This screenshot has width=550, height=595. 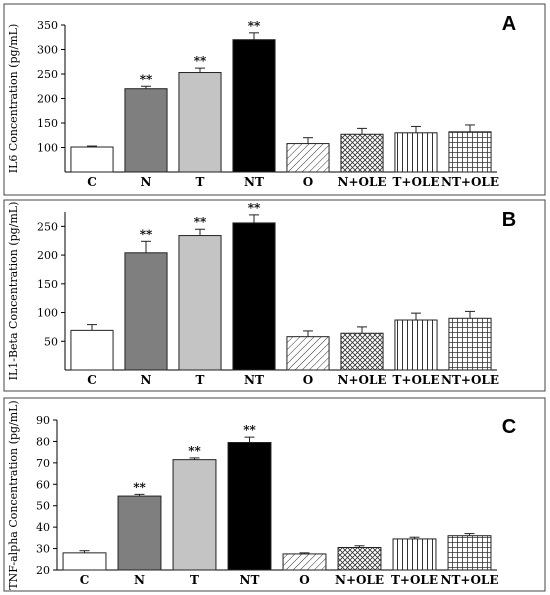 What do you see at coordinates (43, 484) in the screenshot?
I see `y-tick-label: 60` at bounding box center [43, 484].